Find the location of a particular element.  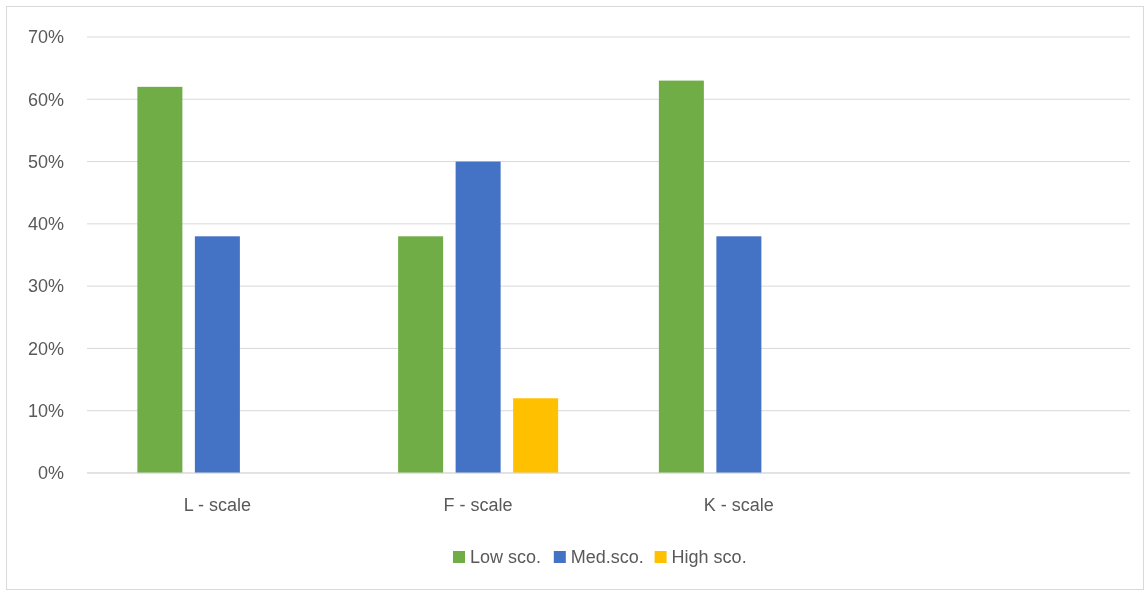

x-tick-label: K - scale is located at coordinates (738, 505).